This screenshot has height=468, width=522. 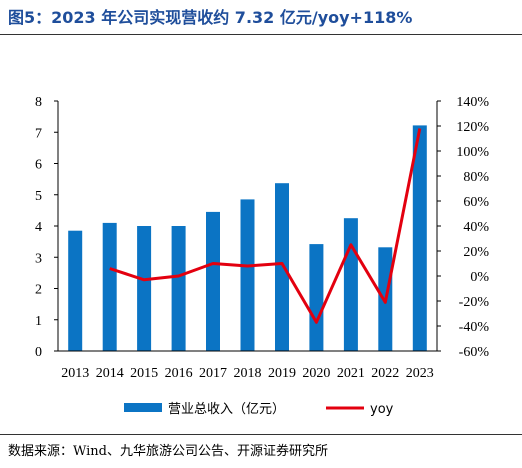 I want to click on x-tick-label: 2019, so click(x=282, y=373).